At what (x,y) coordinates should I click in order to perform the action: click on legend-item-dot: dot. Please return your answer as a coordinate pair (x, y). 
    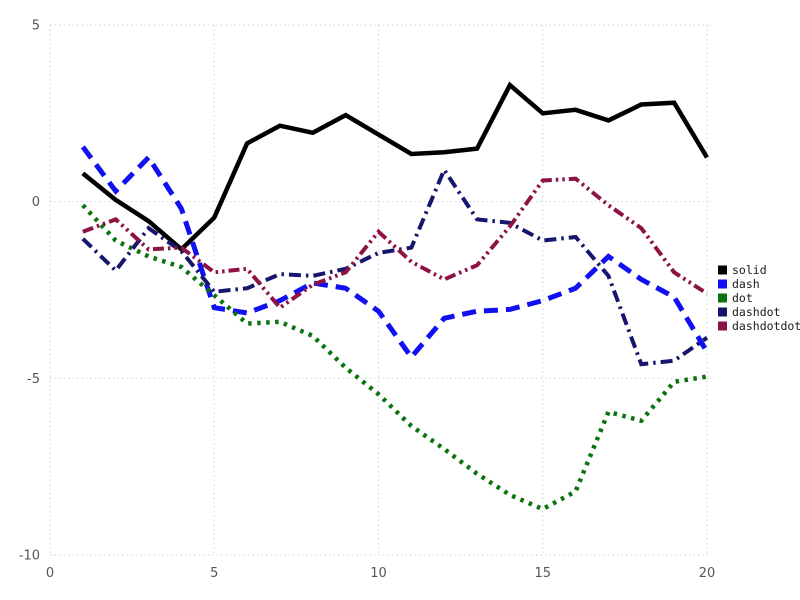
    Looking at the image, I should click on (735, 298).